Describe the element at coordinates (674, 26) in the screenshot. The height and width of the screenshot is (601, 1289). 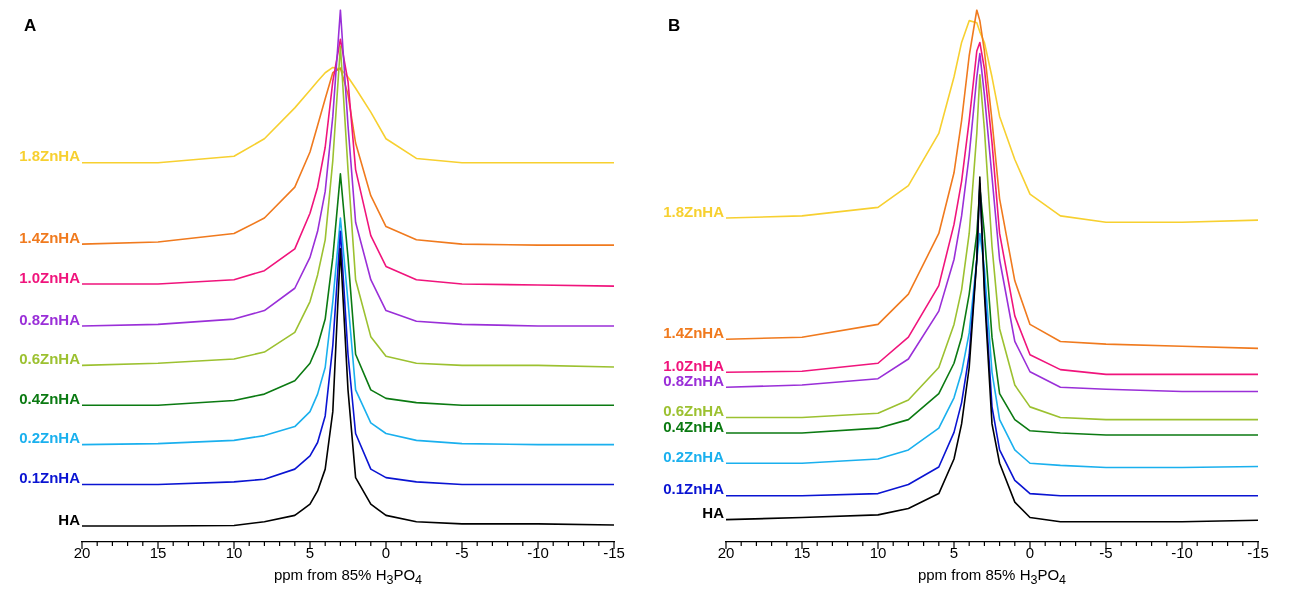
I see `chart-title: B` at that location.